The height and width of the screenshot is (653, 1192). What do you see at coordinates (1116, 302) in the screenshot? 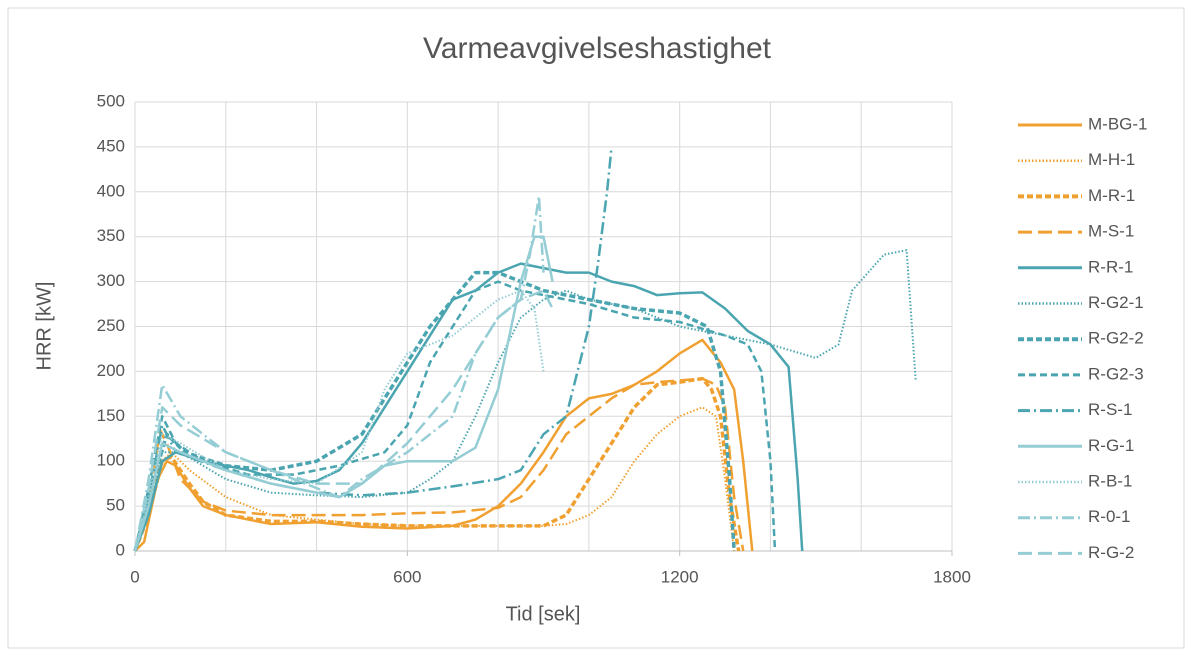
I see `legend-label: R-G2-1` at bounding box center [1116, 302].